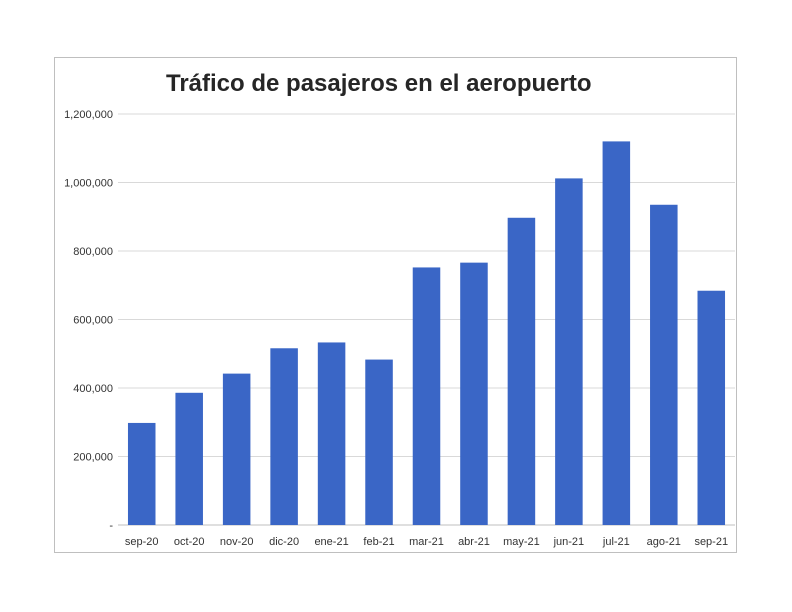  What do you see at coordinates (93, 252) in the screenshot?
I see `y-tick-label: 800,000` at bounding box center [93, 252].